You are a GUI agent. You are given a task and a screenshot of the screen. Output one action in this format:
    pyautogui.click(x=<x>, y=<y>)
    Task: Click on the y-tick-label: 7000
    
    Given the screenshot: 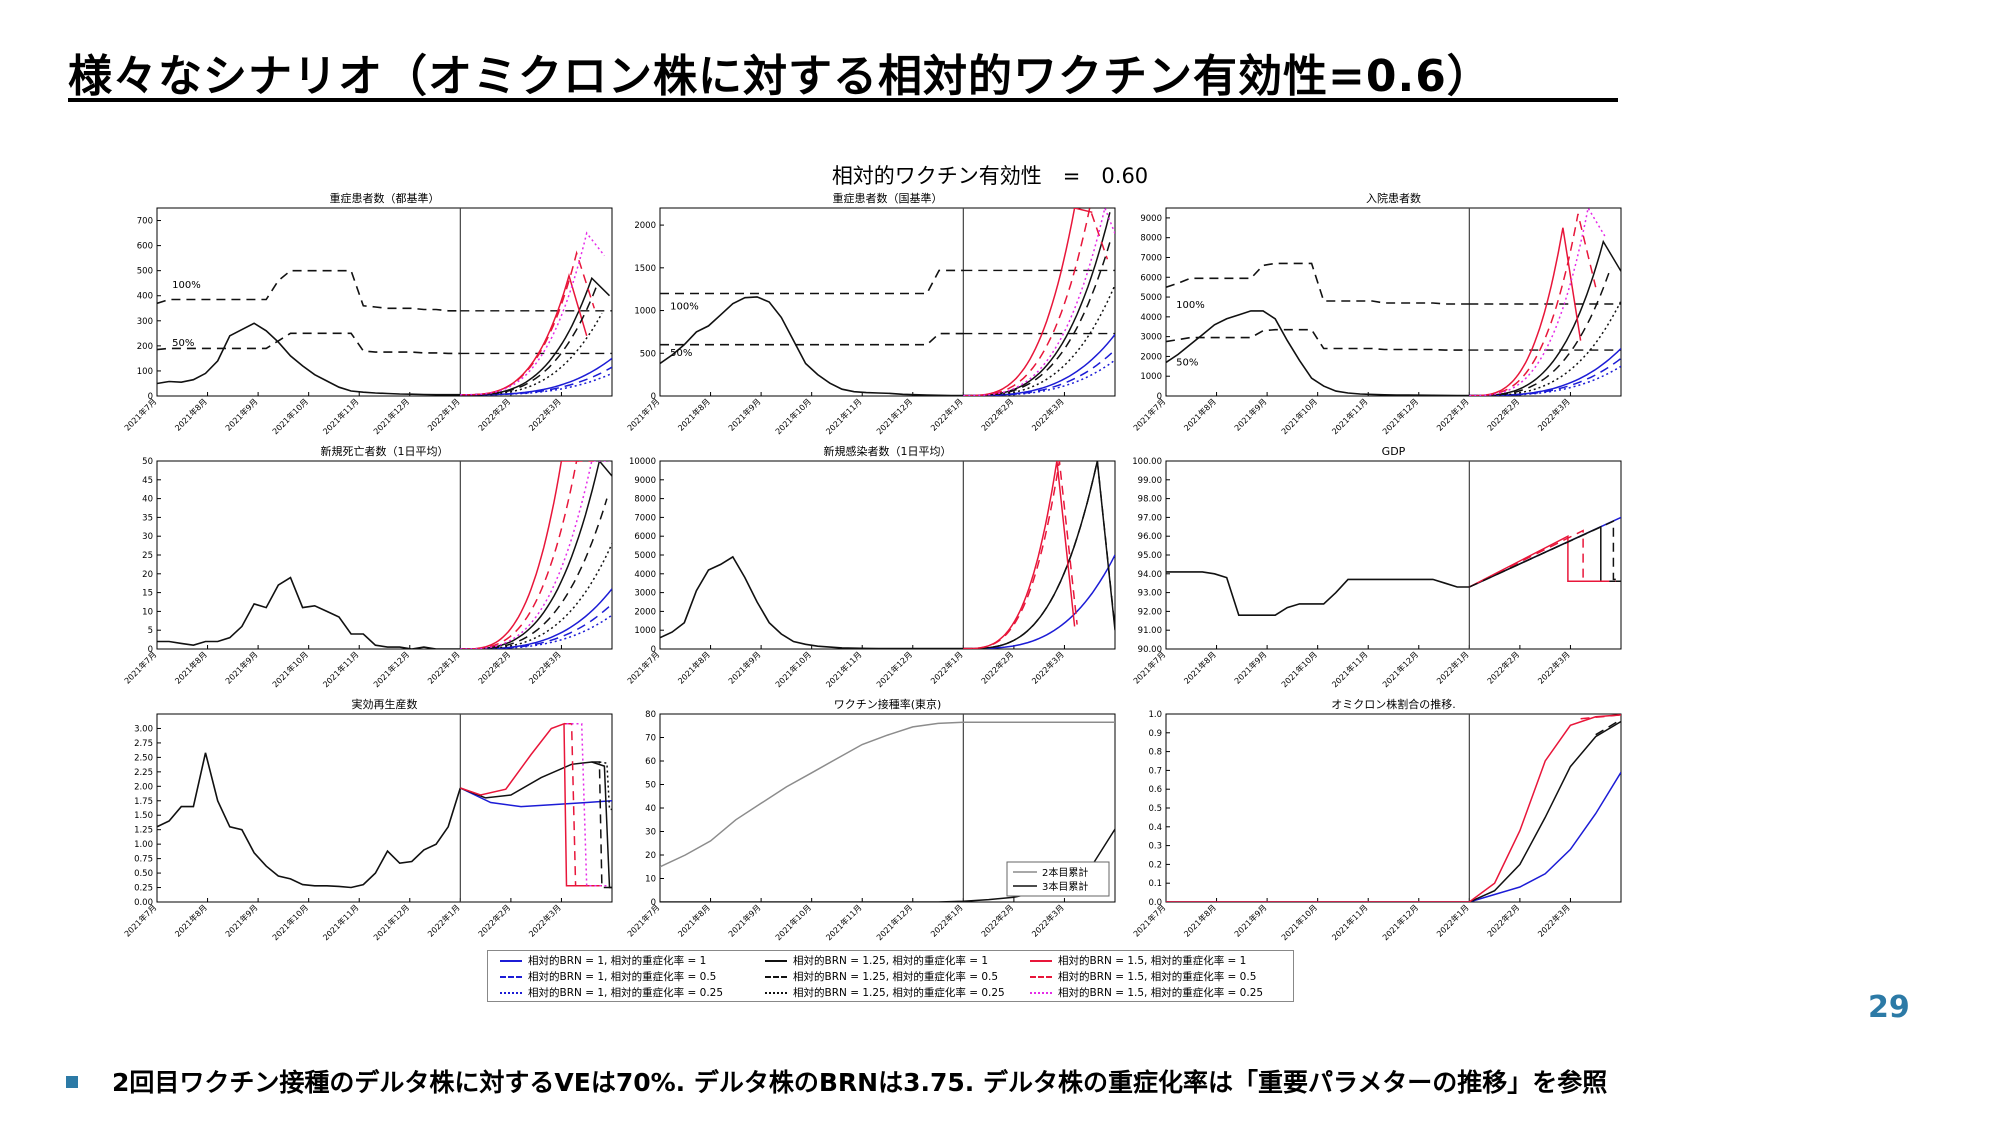 What is the action you would take?
    pyautogui.click(x=645, y=518)
    